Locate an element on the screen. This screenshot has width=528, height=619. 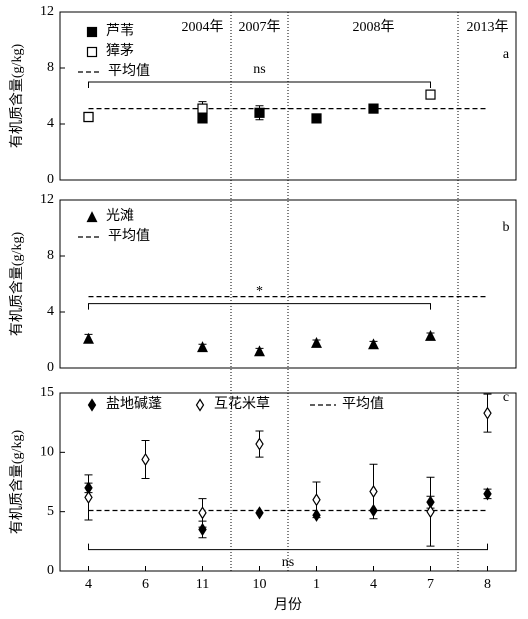
legend-label: 盐地碱蓬 is located at coordinates (134, 404).